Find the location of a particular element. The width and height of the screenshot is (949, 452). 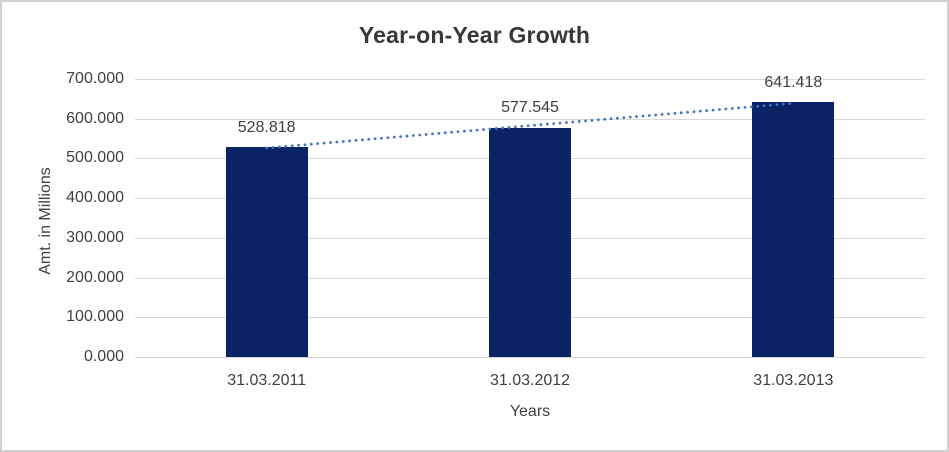

x-tick-label: 31.03.2012 is located at coordinates (530, 380).